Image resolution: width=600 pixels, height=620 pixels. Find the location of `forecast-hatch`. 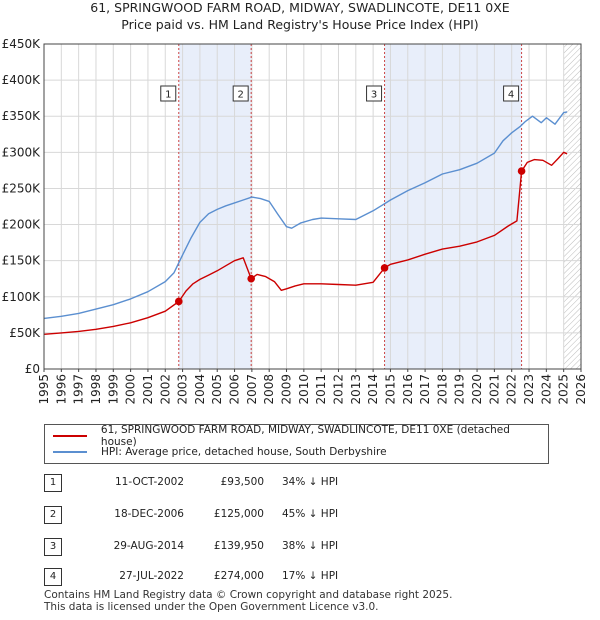

forecast-hatch is located at coordinates (572, 206).